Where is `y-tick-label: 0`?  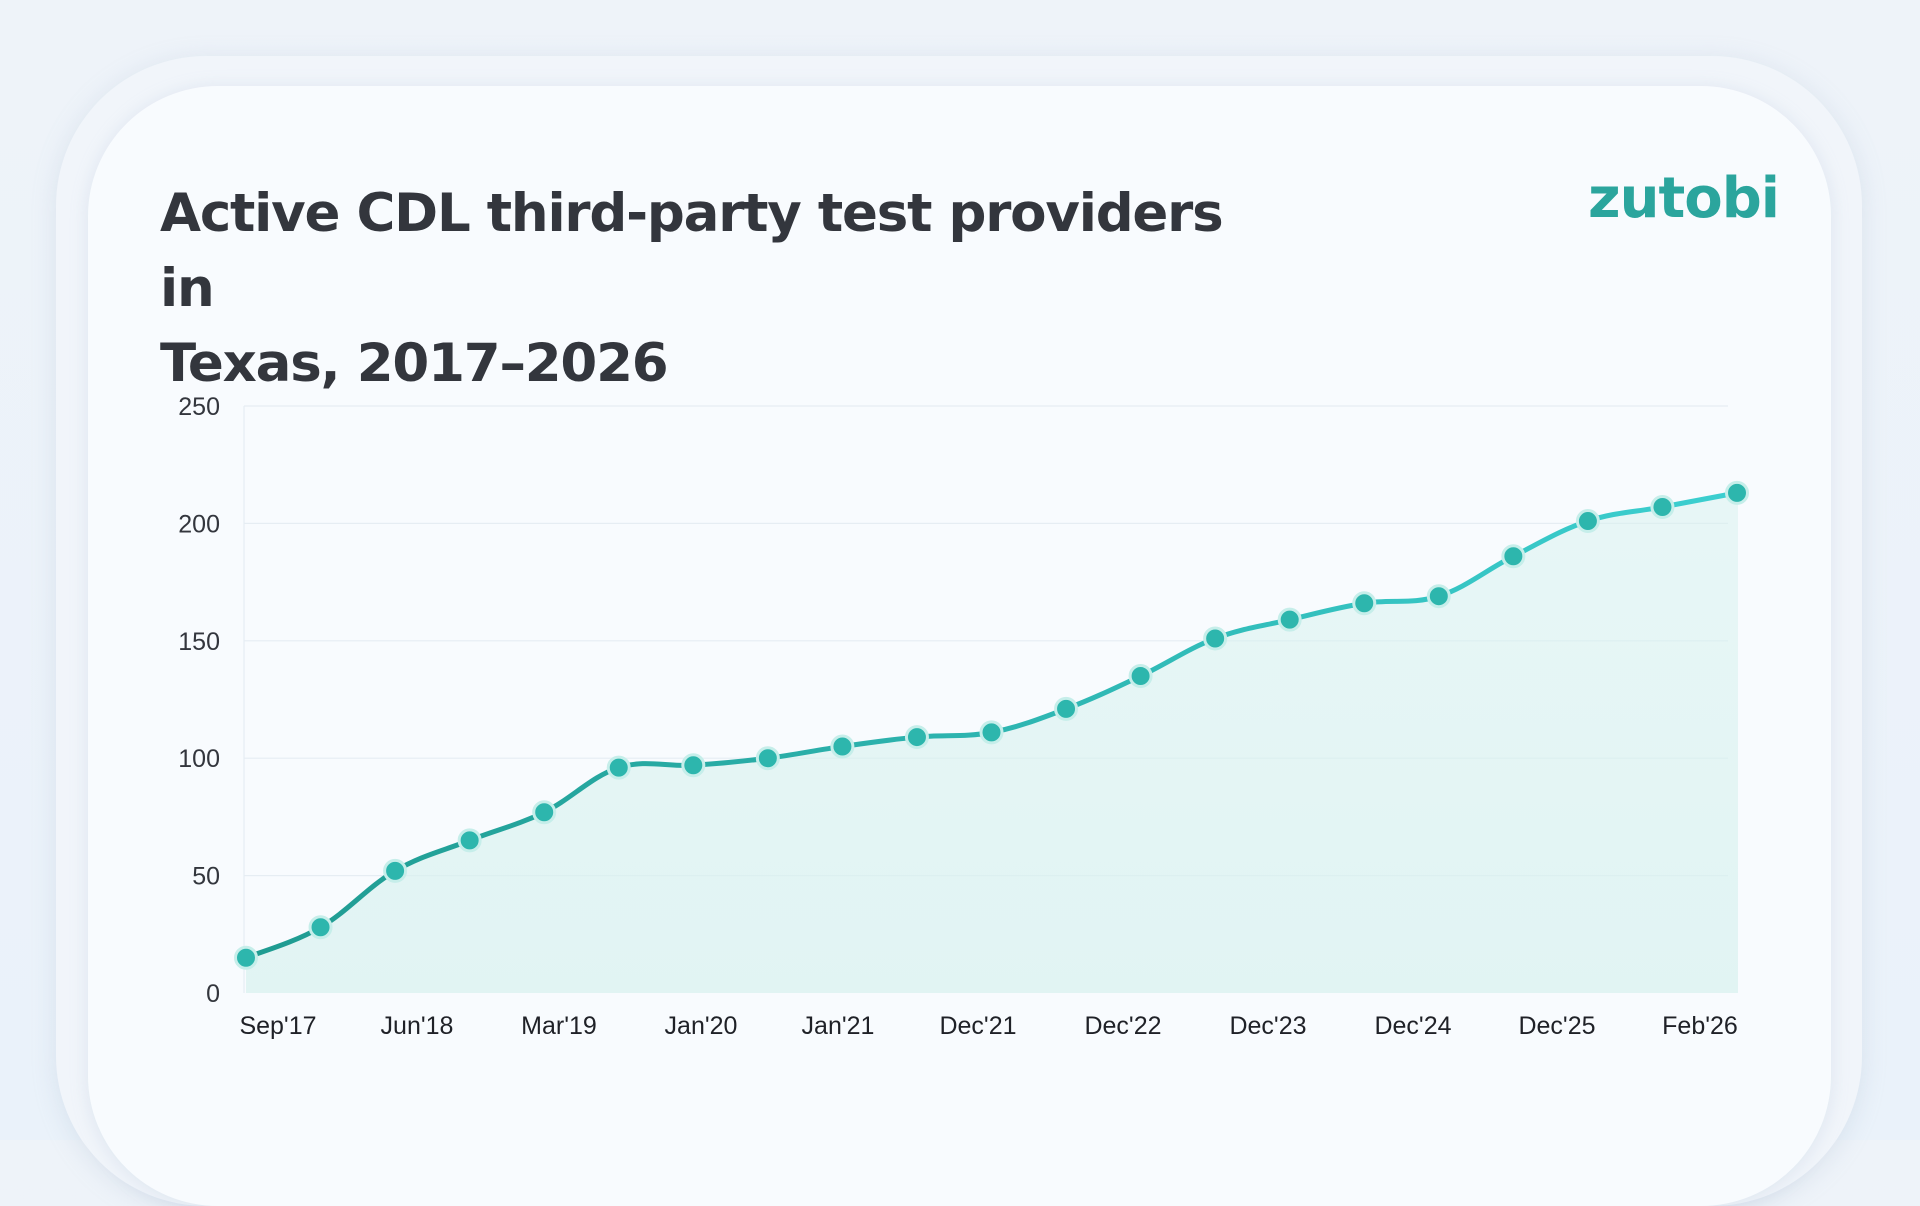
y-tick-label: 0 is located at coordinates (213, 994).